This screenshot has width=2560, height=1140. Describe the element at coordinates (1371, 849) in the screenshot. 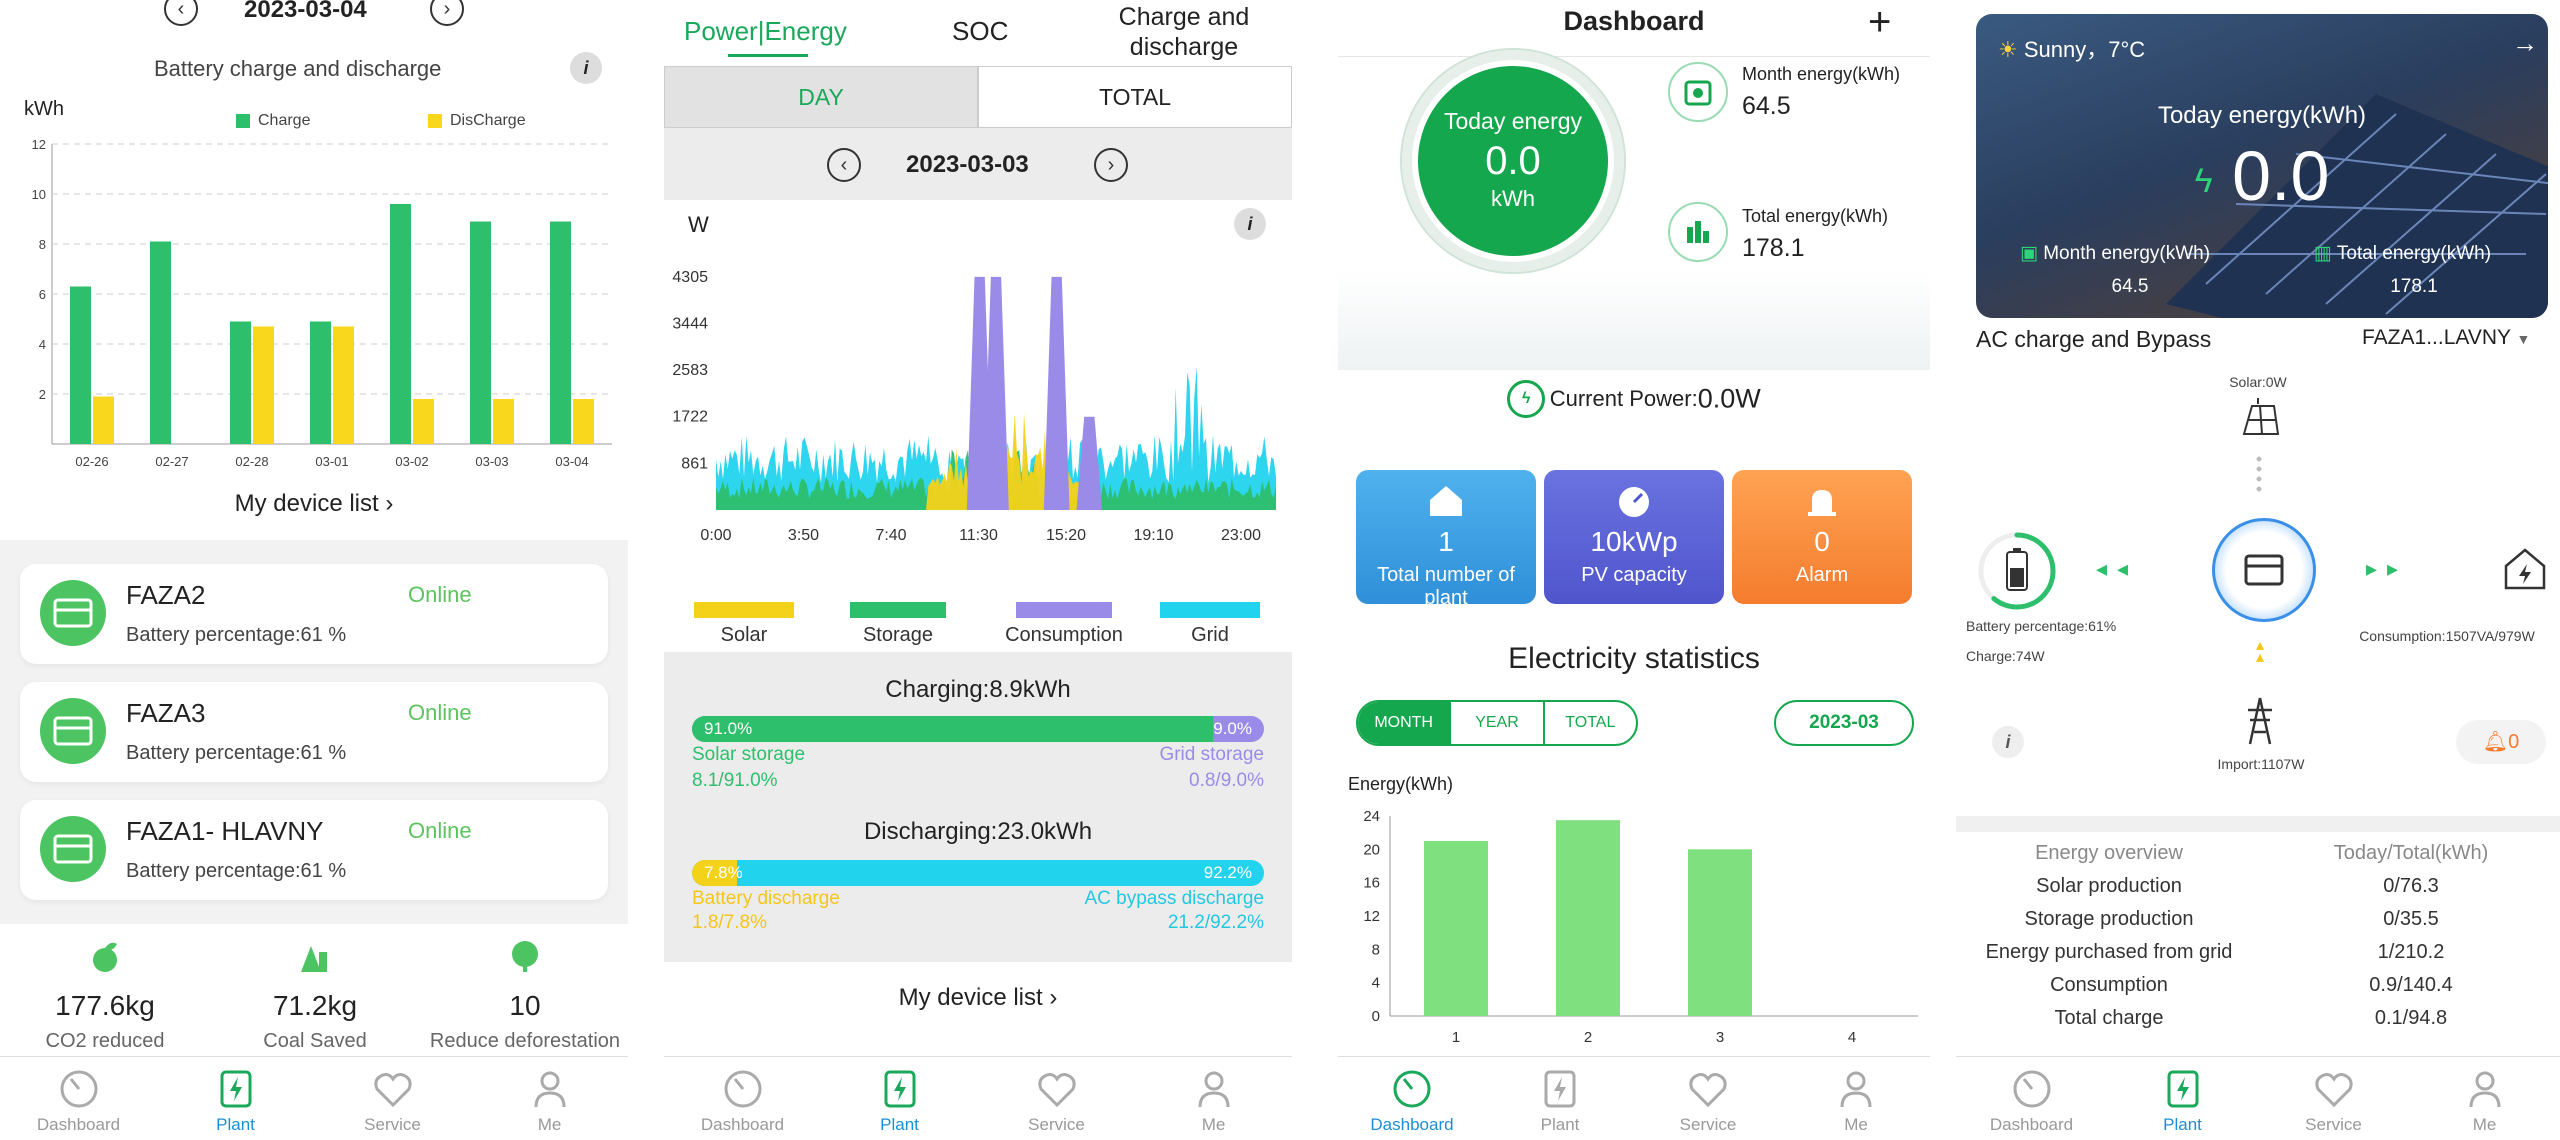

I see `y-tick-label: 20` at that location.